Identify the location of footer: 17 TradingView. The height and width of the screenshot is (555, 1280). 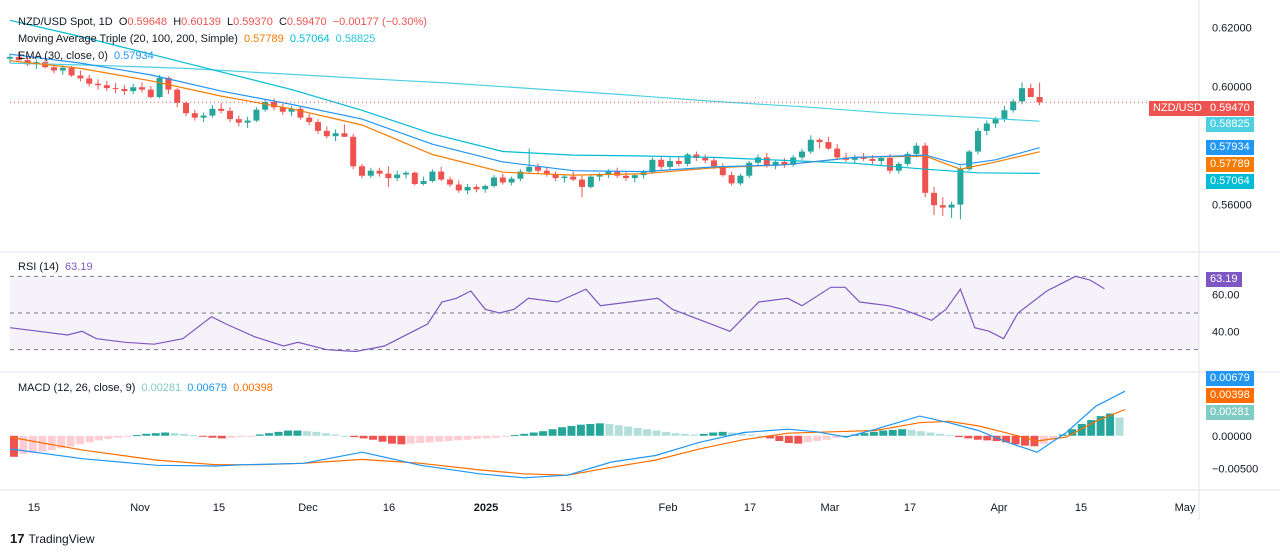
(52, 538).